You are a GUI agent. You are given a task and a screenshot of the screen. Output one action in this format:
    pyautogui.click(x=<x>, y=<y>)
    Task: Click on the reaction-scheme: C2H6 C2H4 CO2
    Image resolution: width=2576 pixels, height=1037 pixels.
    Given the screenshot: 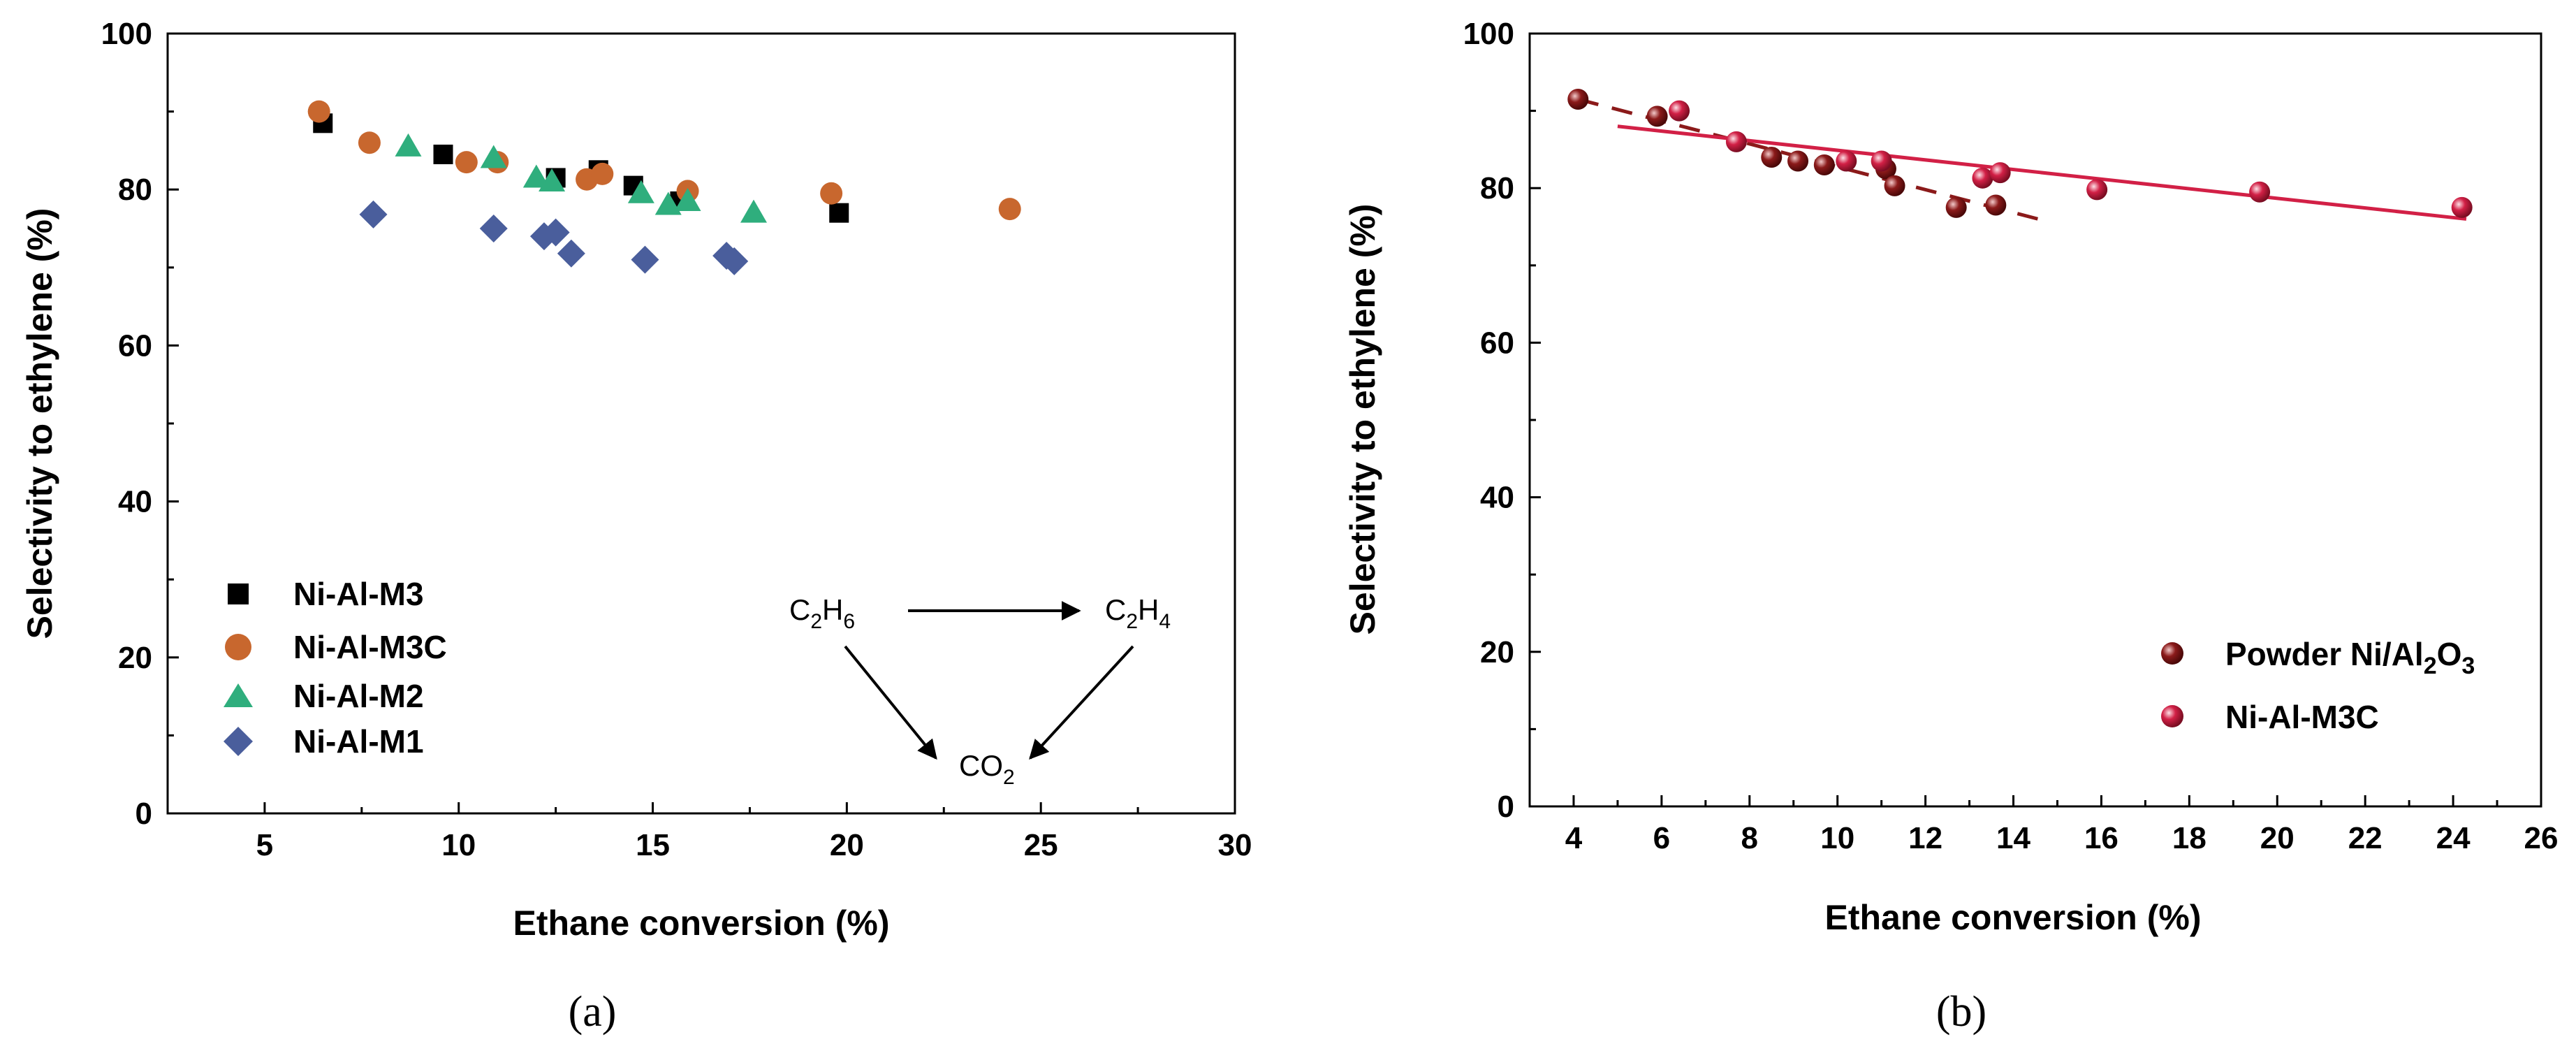 What is the action you would take?
    pyautogui.click(x=980, y=691)
    